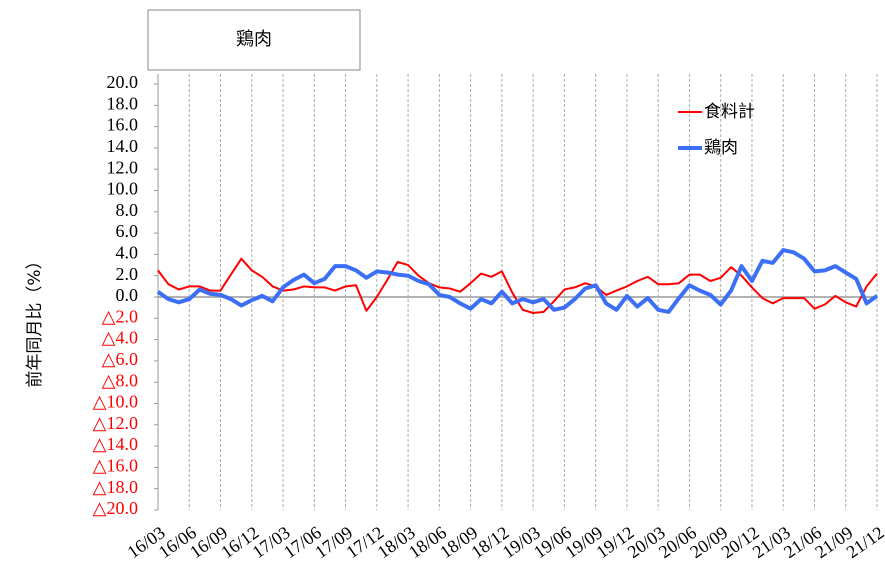 The width and height of the screenshot is (885, 583). Describe the element at coordinates (123, 167) in the screenshot. I see `y-tick-label: 12.0` at that location.